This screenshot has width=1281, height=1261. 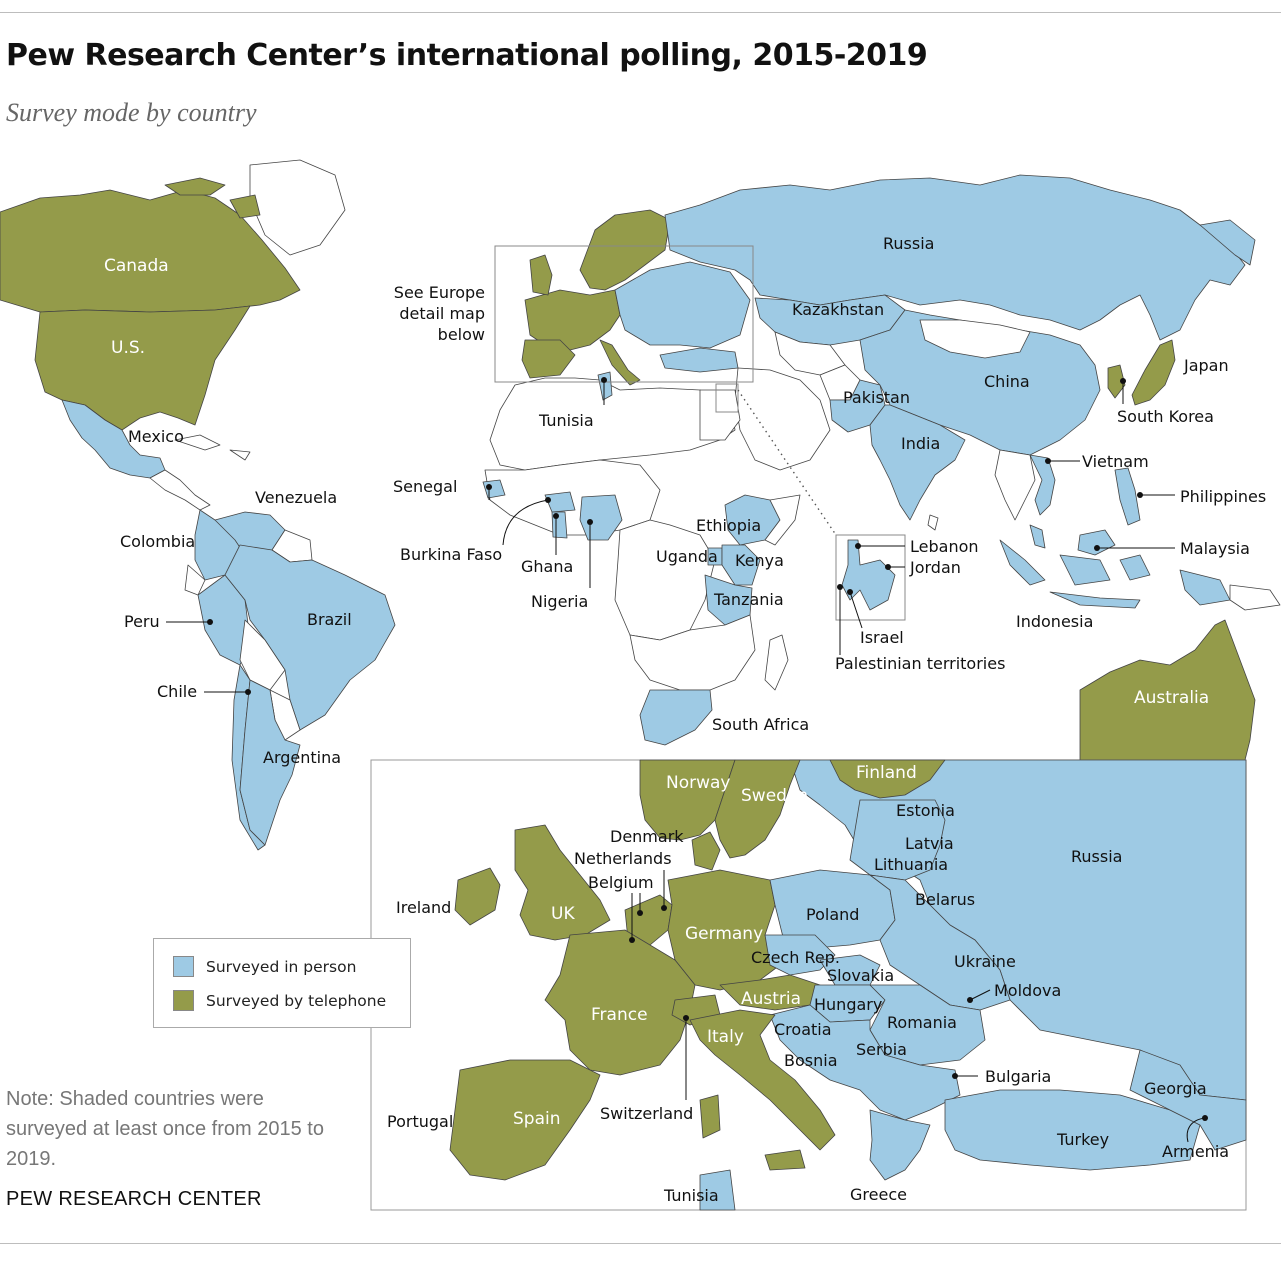 I want to click on label-eu-croatia: Croatia, so click(x=803, y=1029).